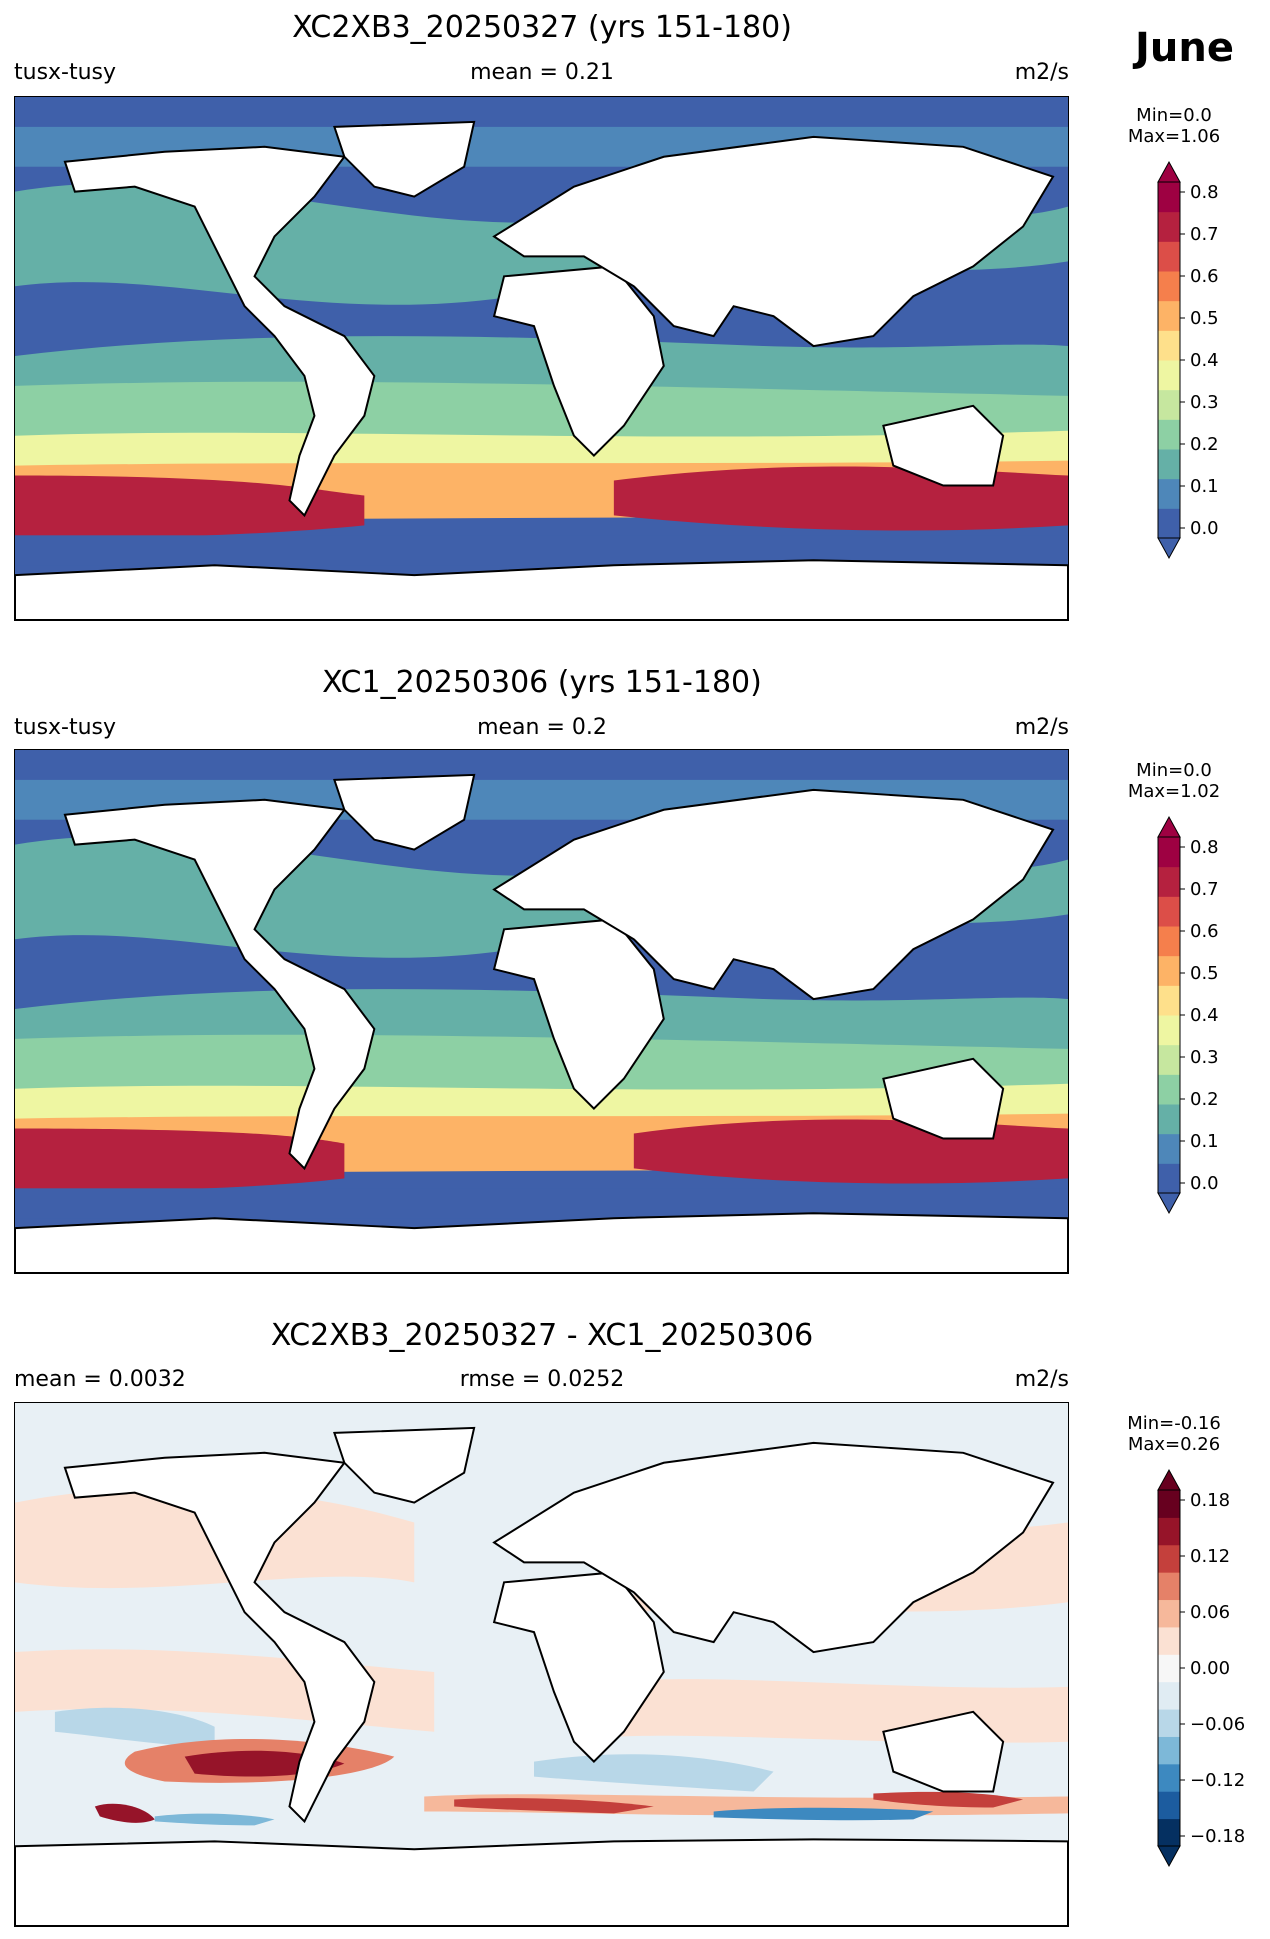 This screenshot has width=1270, height=1939. What do you see at coordinates (100, 1379) in the screenshot?
I see `panel-3-mean-label: mean = 0.0032` at bounding box center [100, 1379].